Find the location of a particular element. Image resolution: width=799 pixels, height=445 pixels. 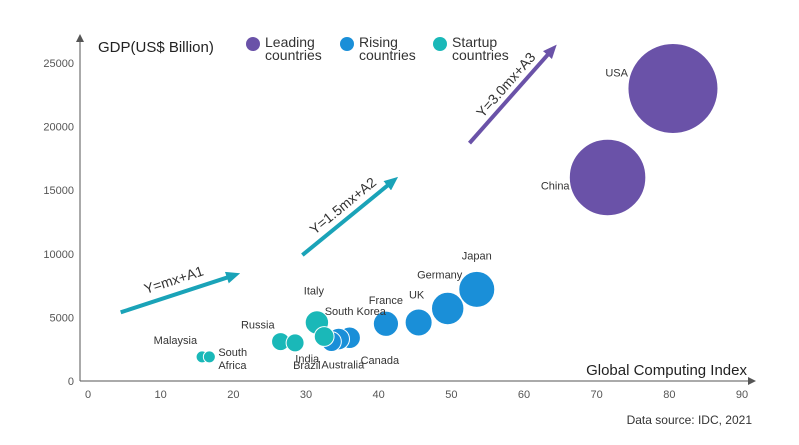

x-tick-label: 10 is located at coordinates (161, 395).